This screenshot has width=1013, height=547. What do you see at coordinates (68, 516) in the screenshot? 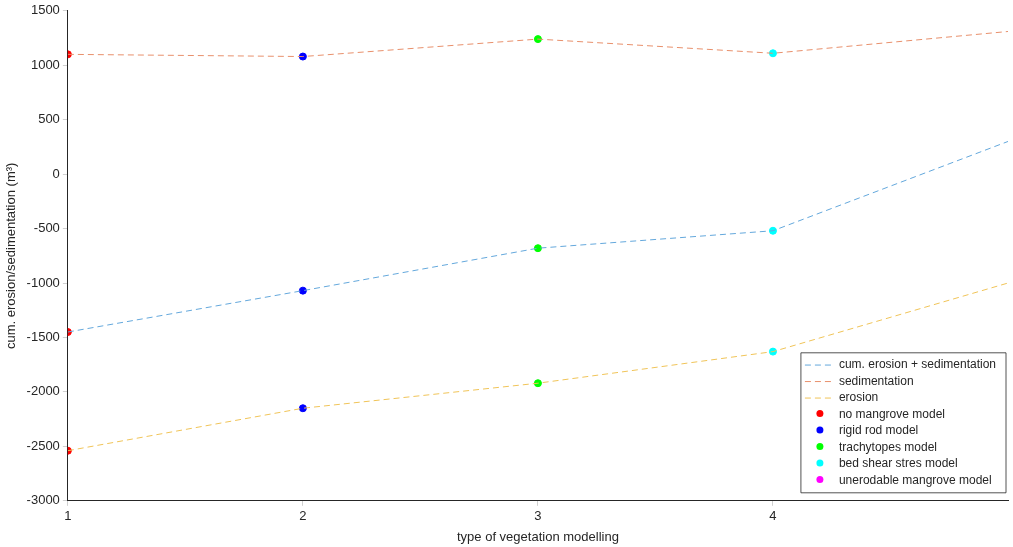
I see `x-tick-label: 1` at bounding box center [68, 516].